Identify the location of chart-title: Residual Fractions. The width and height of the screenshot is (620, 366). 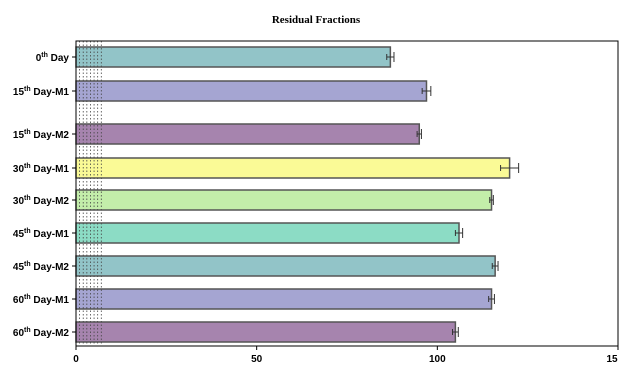
(316, 20).